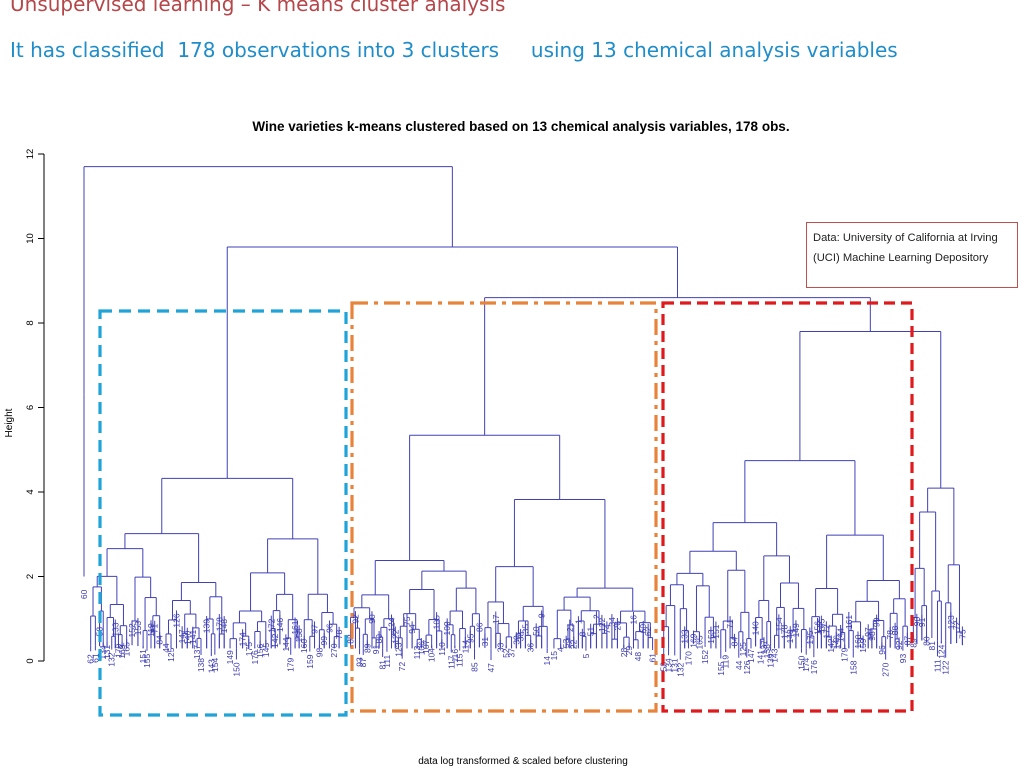 This screenshot has height=768, width=1024. Describe the element at coordinates (339, 635) in the screenshot. I see `leaf-label: 78` at that location.